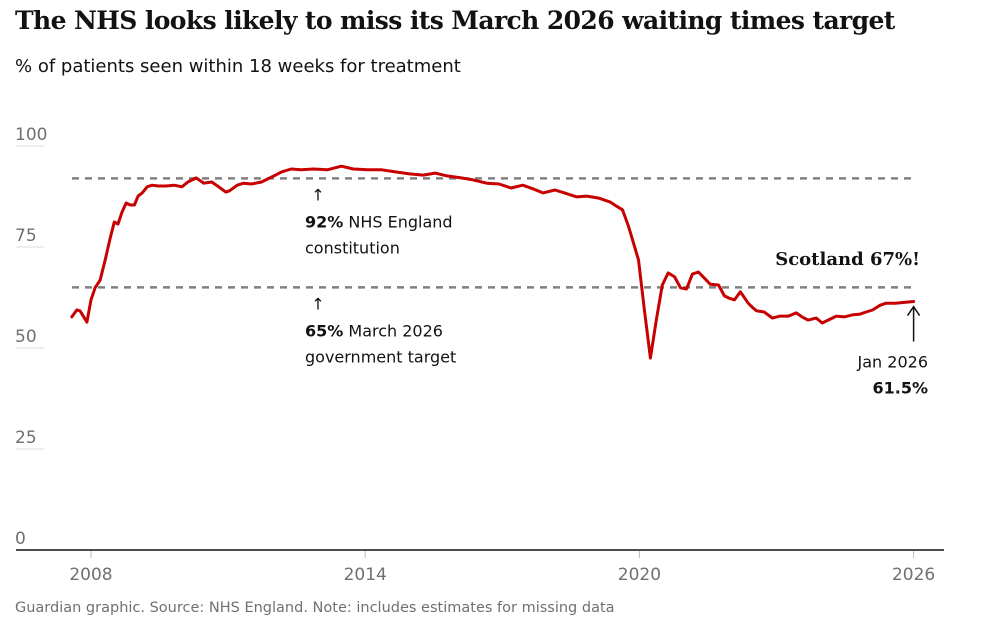  Describe the element at coordinates (393, 330) in the screenshot. I see `reference-text: March 2026` at that location.